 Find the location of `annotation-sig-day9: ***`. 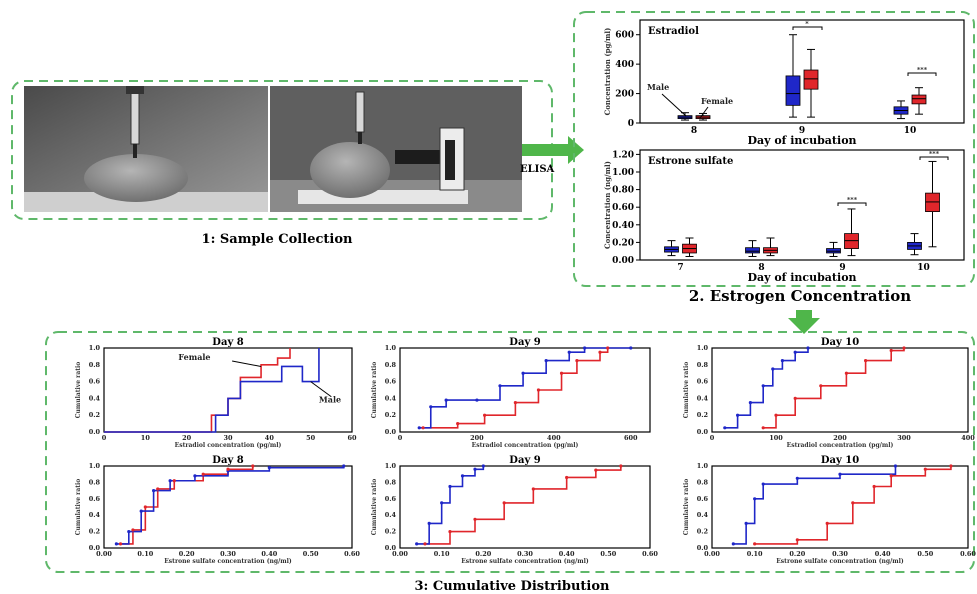

annotation-sig-day9: *** is located at coordinates (852, 200).